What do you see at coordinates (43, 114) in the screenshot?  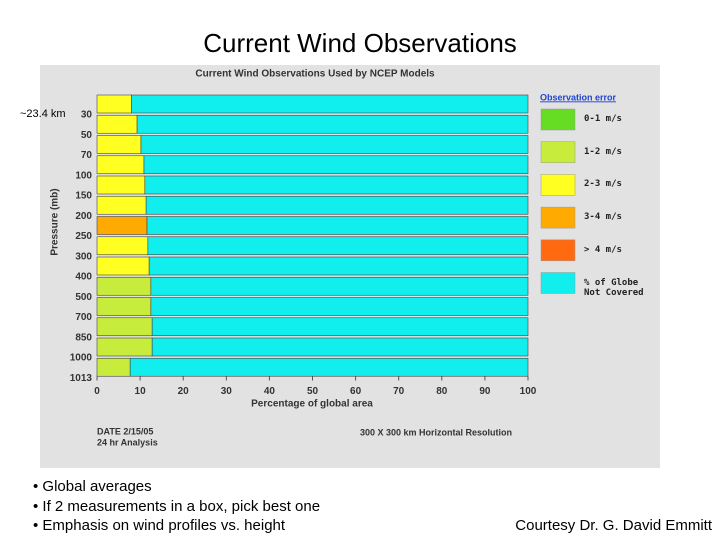 I see `scale-note: ~23.4 km` at bounding box center [43, 114].